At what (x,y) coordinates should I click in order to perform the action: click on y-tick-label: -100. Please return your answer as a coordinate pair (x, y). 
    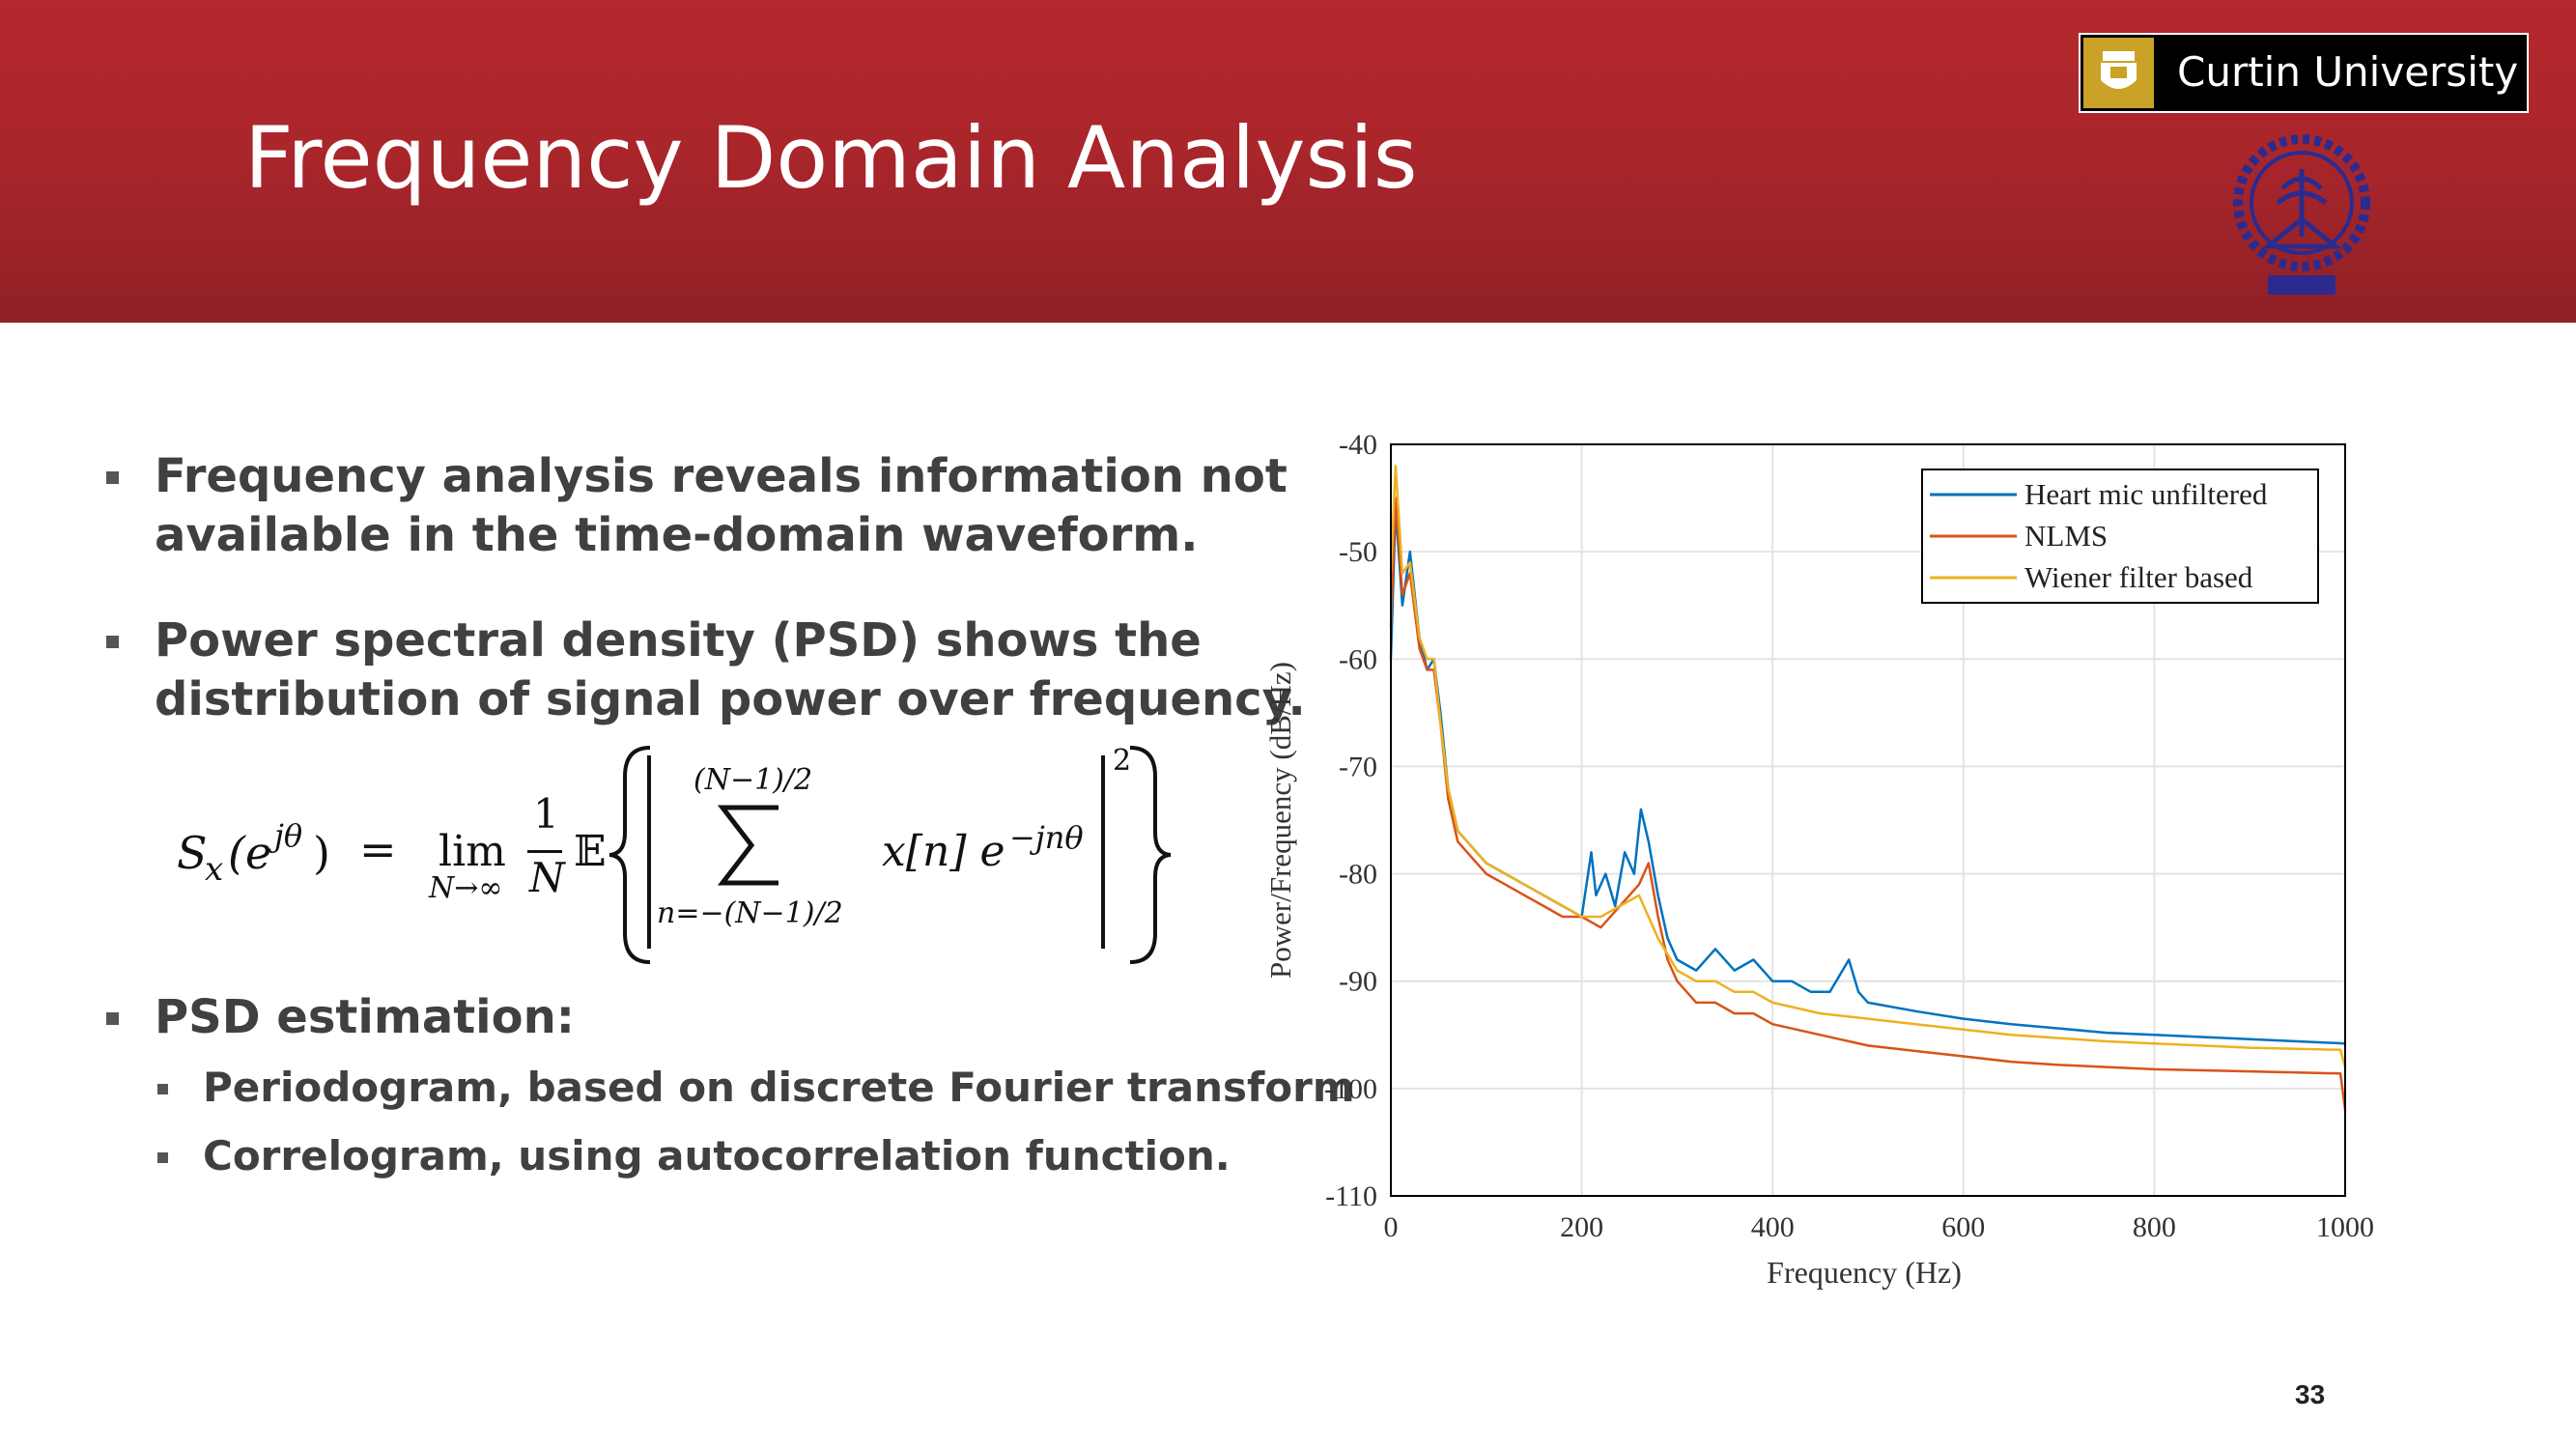
    Looking at the image, I should click on (1350, 1089).